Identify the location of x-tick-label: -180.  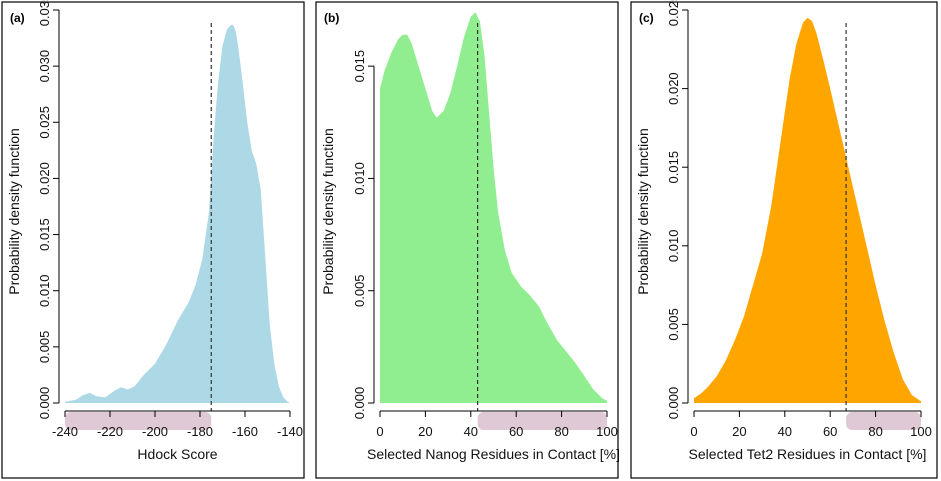
(200, 431).